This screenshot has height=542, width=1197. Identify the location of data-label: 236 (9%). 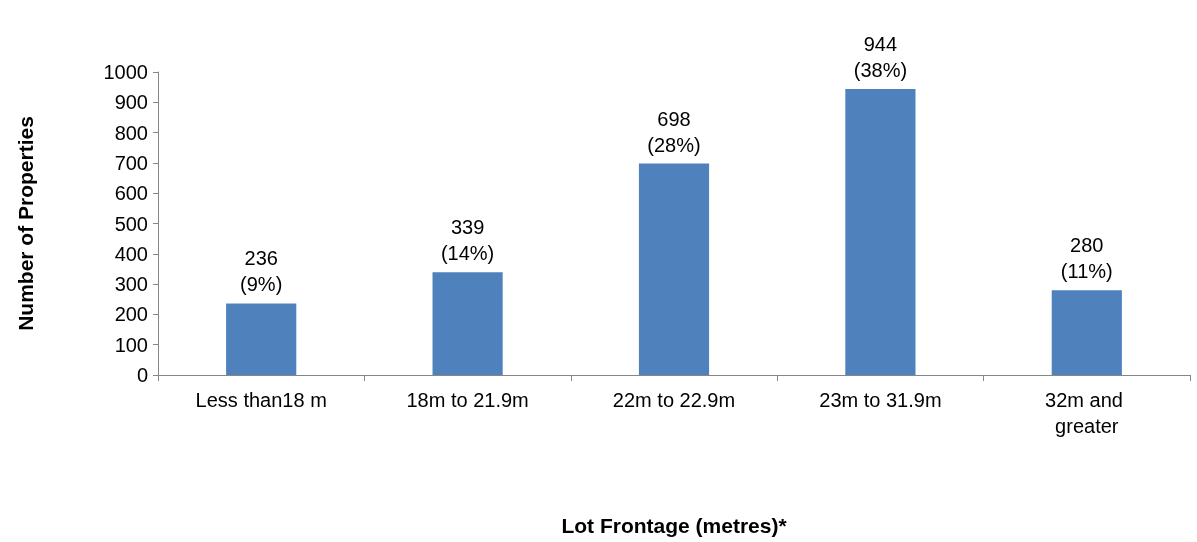
(261, 271).